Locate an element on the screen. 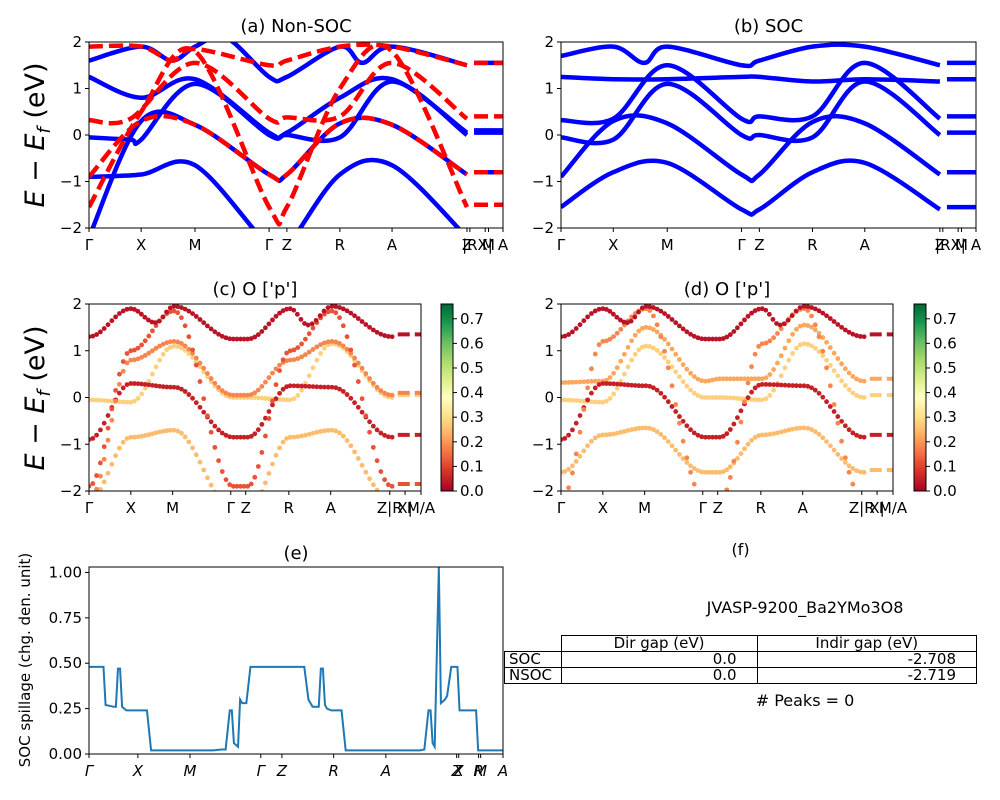  colorbar-tick-label: 0.4 is located at coordinates (945, 393).